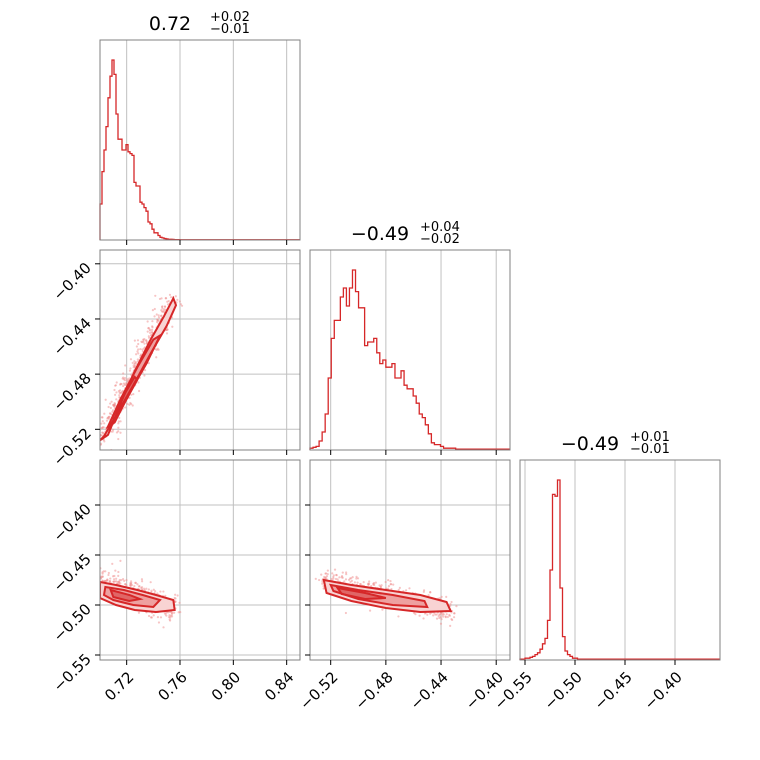 This screenshot has height=760, width=760. Describe the element at coordinates (230, 29) in the screenshot. I see `param-title-minus: −0.01` at that location.